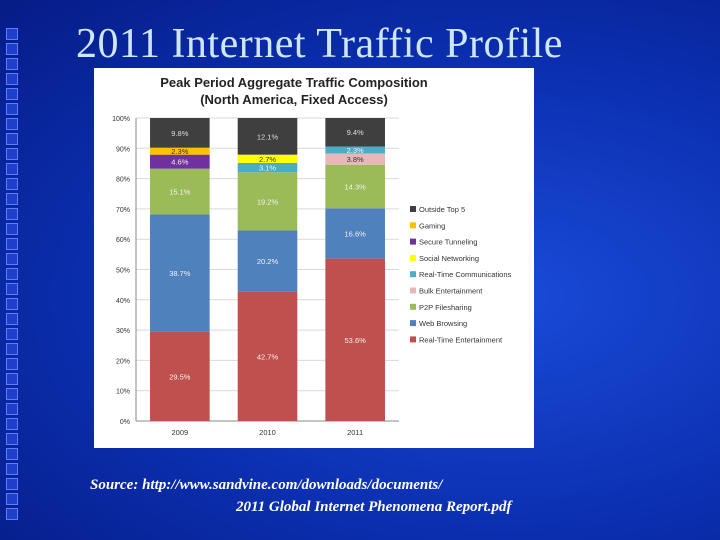 The height and width of the screenshot is (540, 720). Describe the element at coordinates (461, 339) in the screenshot. I see `legend-label: Real-Time Entertainment` at that location.